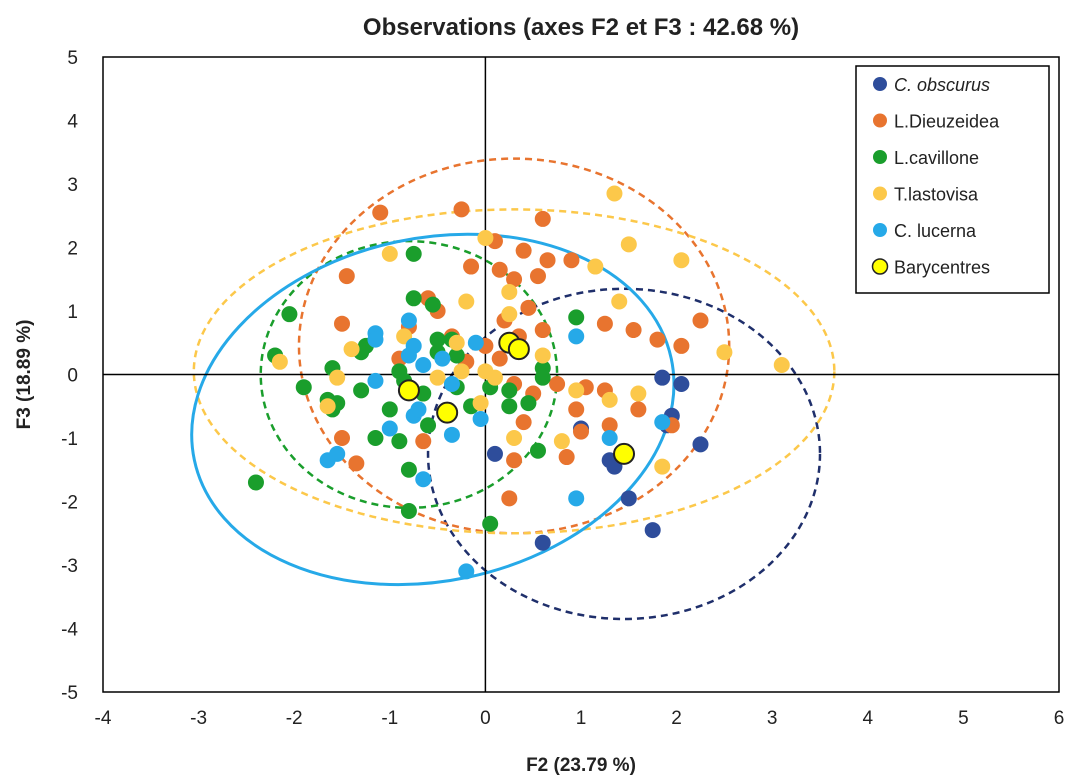 The width and height of the screenshot is (1074, 783). I want to click on y-tick-label: 1, so click(72, 312).